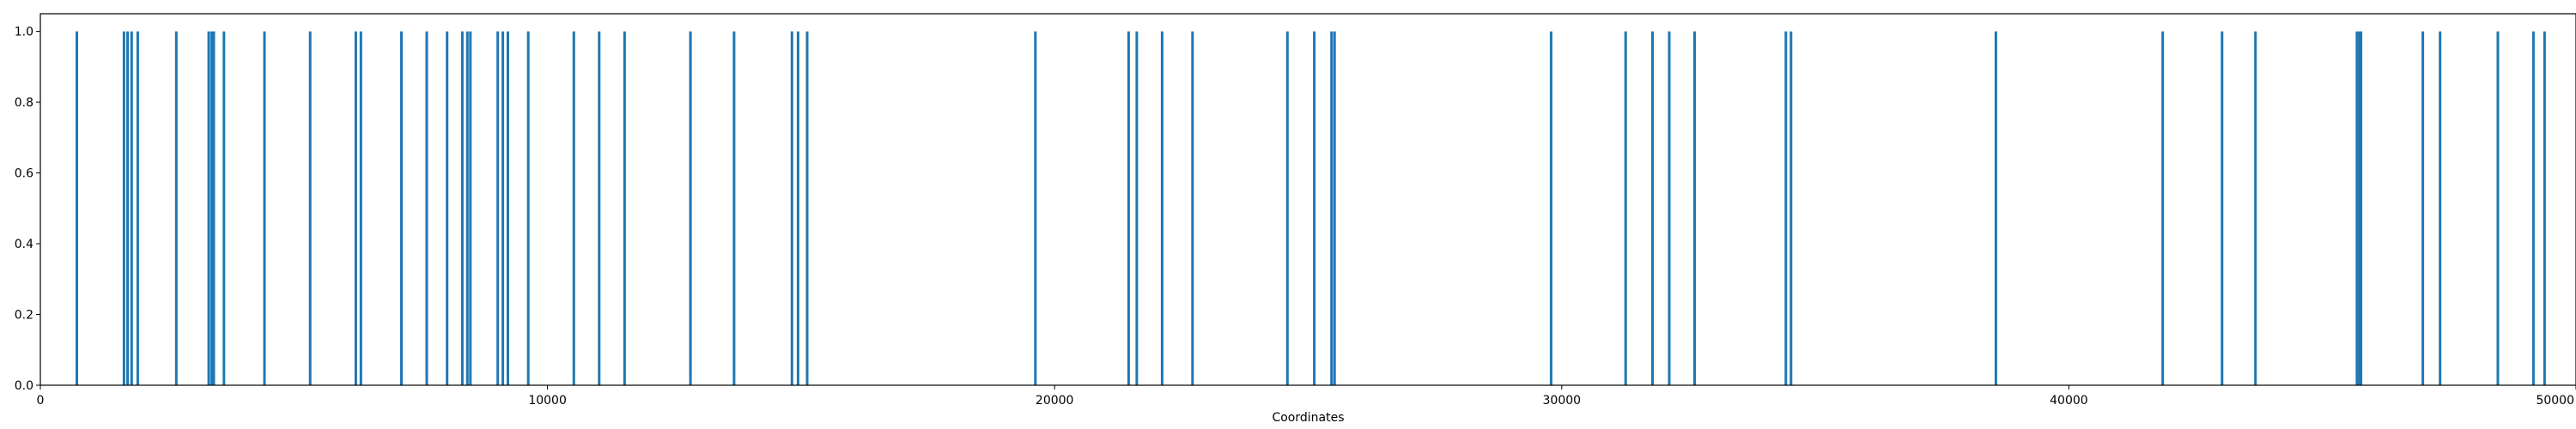 The width and height of the screenshot is (2576, 429). I want to click on x-tick-label: 40000, so click(2069, 401).